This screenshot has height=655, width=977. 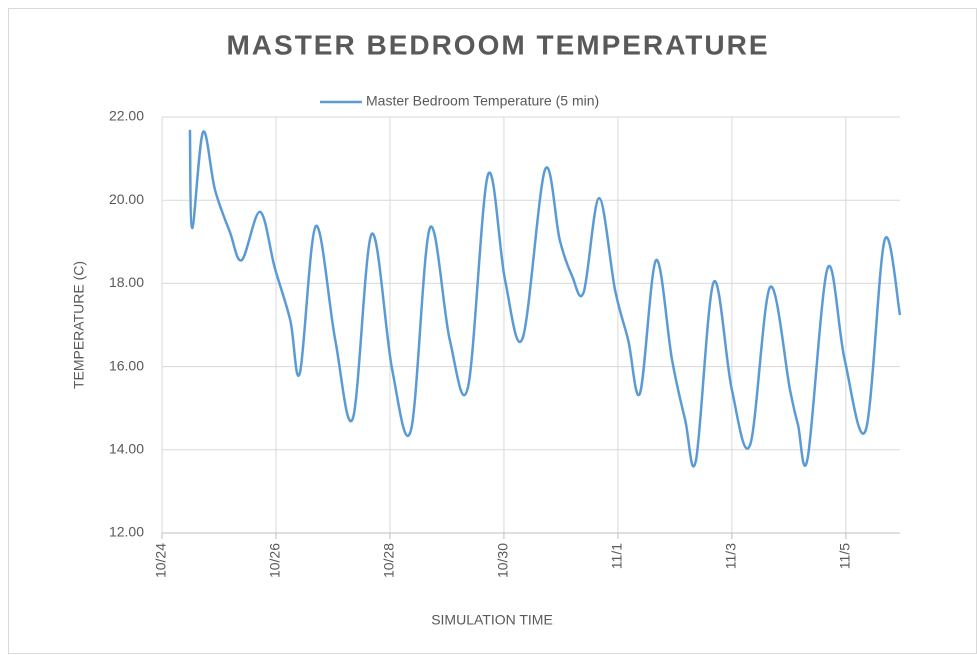 What do you see at coordinates (482, 101) in the screenshot?
I see `legend-label: Master Bedroom Temperature (5 min)` at bounding box center [482, 101].